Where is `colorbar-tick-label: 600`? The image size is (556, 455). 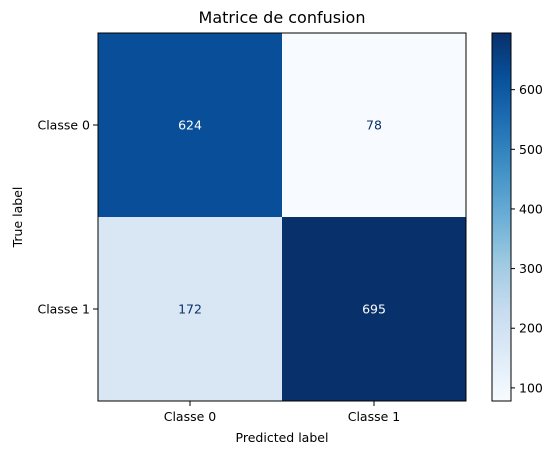 colorbar-tick-label: 600 is located at coordinates (531, 89).